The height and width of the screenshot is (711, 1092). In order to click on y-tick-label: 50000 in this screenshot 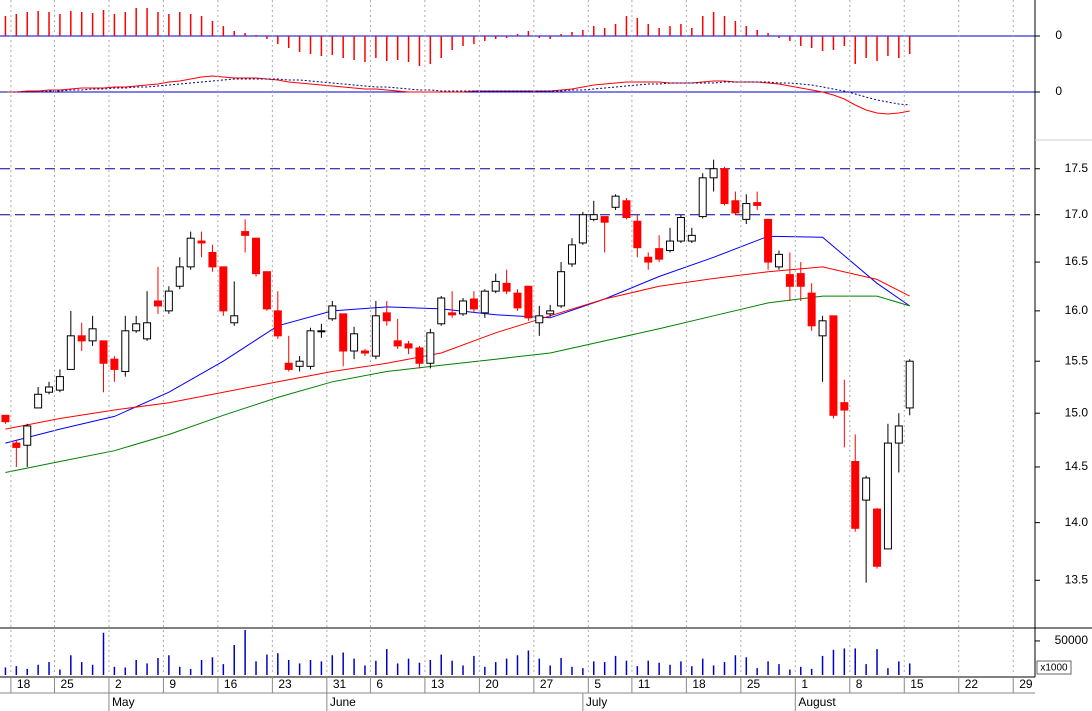, I will do `click(1072, 640)`.